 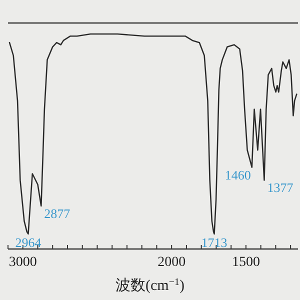 I want to click on annotation: 2877, so click(x=57, y=213).